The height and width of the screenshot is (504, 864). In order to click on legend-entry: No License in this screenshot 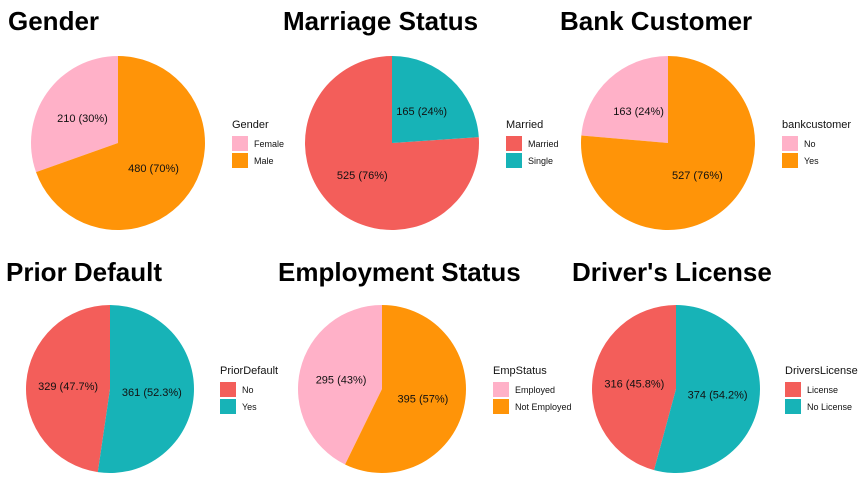, I will do `click(829, 407)`.